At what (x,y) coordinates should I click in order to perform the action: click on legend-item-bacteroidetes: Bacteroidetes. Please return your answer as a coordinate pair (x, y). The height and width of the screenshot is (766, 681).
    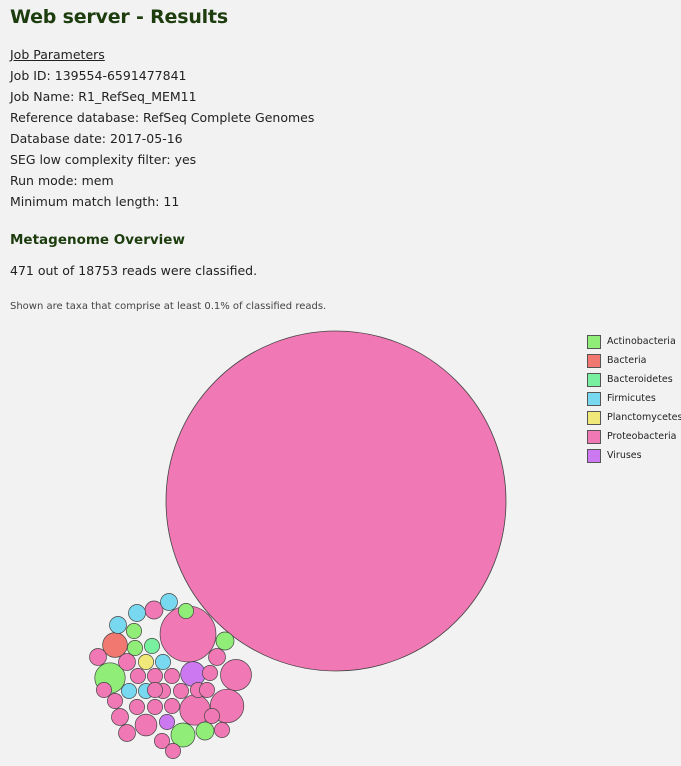
    Looking at the image, I should click on (634, 379).